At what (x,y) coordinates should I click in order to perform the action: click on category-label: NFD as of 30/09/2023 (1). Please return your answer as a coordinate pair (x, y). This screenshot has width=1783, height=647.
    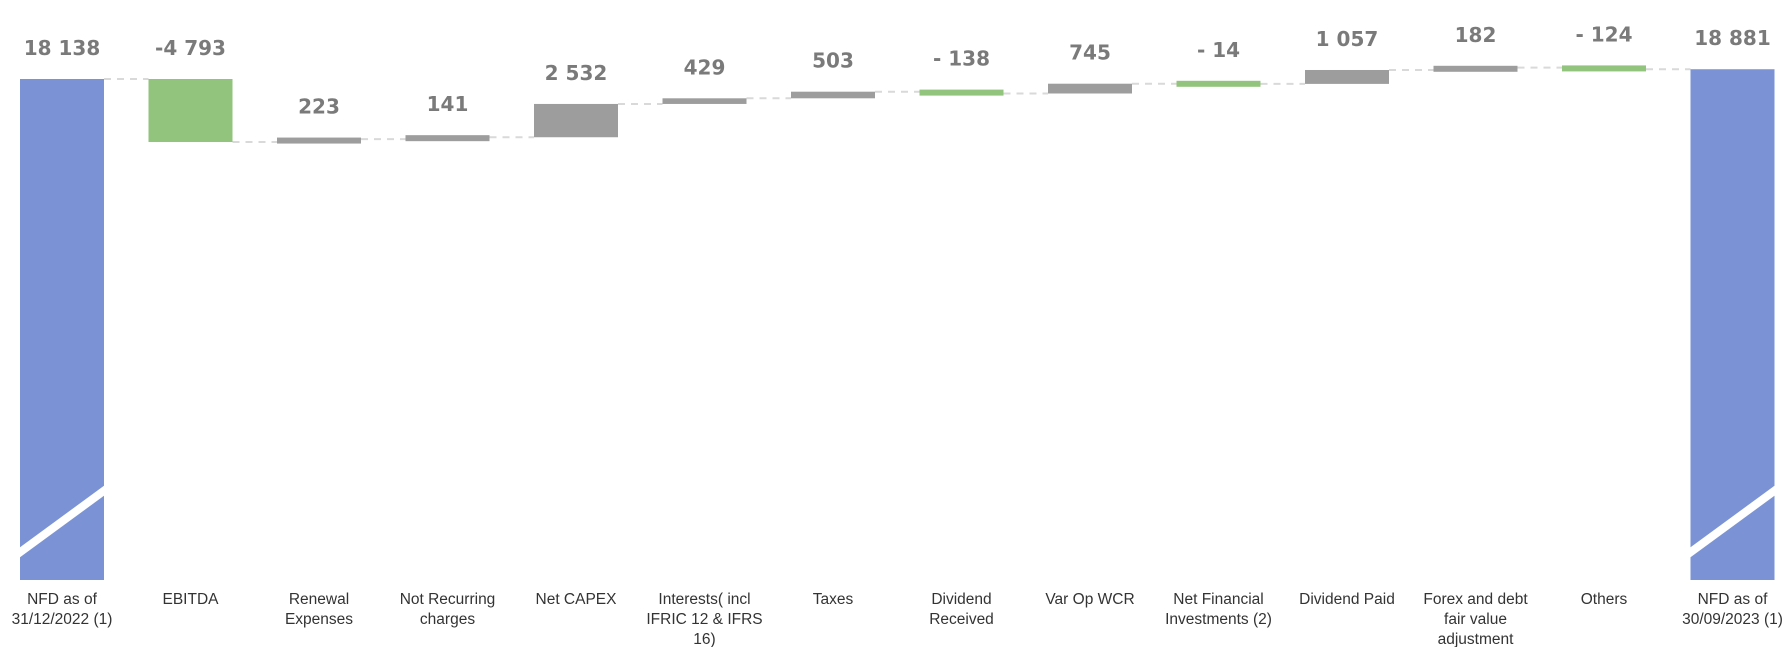
    Looking at the image, I should click on (1732, 609).